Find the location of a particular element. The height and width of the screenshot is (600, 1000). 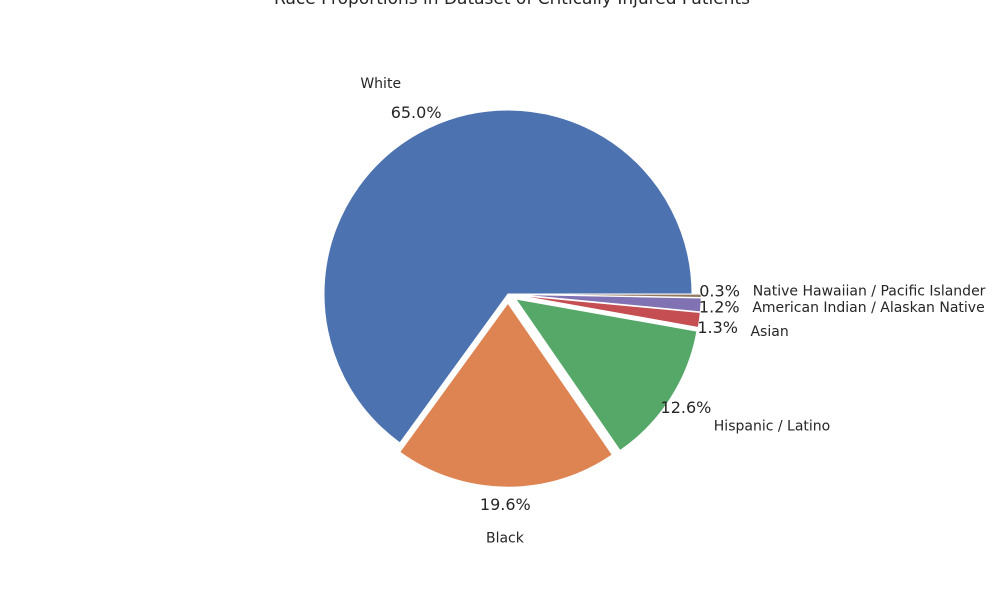

slice-label-black: Black is located at coordinates (505, 539).